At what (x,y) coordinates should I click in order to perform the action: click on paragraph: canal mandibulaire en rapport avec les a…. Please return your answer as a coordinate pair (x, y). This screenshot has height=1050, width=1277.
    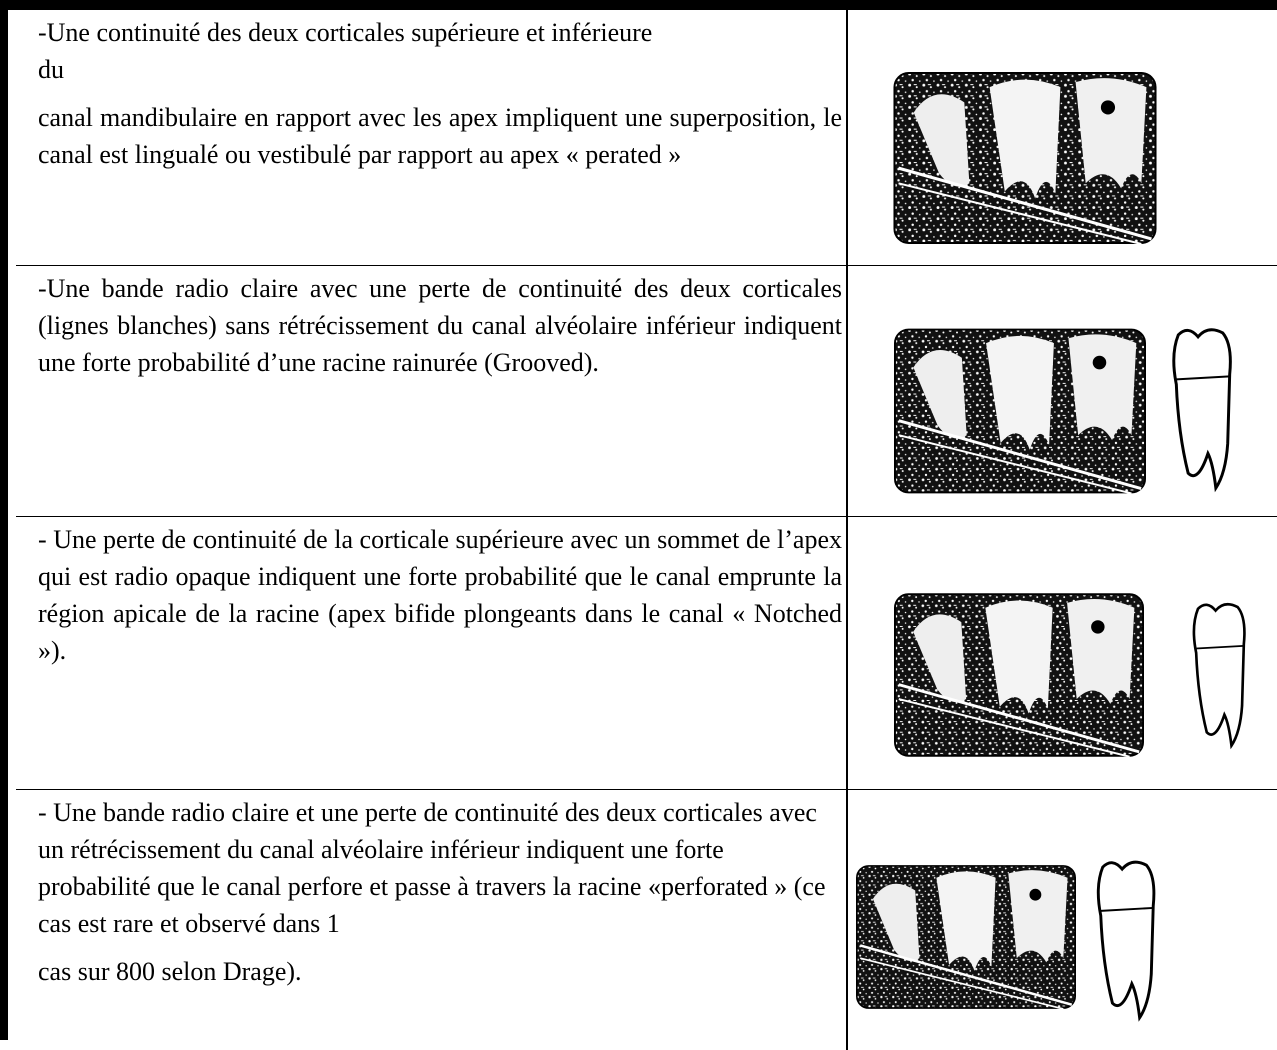
    Looking at the image, I should click on (440, 136).